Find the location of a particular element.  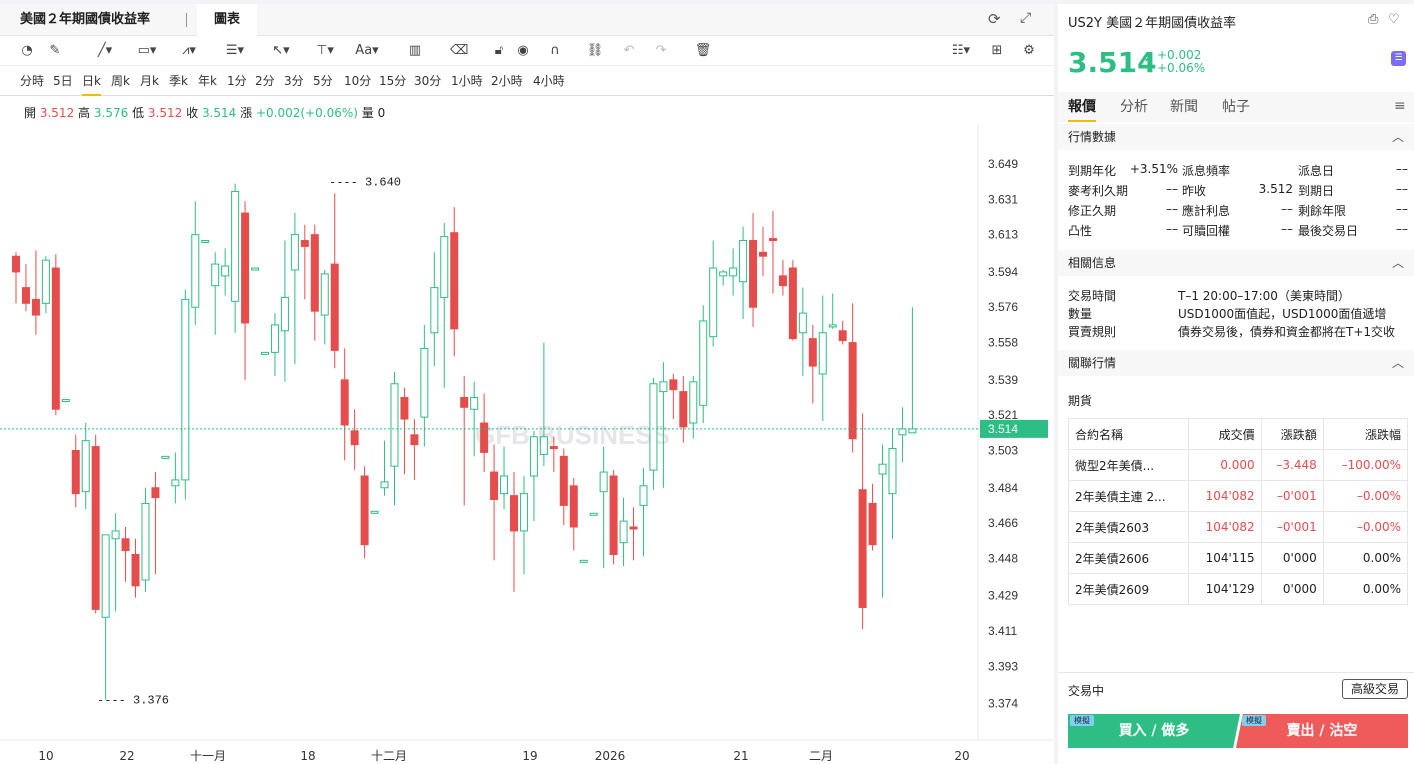

futures-row: 微型2年美債... 0.000 –3.448 –100.00% is located at coordinates (1238, 465).